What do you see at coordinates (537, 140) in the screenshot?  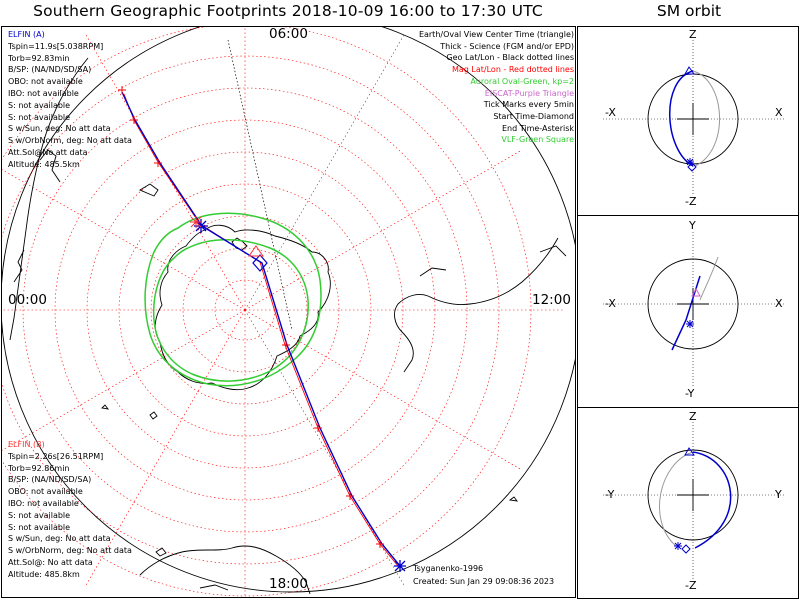 I see `legend-item: VLF-Green Square` at bounding box center [537, 140].